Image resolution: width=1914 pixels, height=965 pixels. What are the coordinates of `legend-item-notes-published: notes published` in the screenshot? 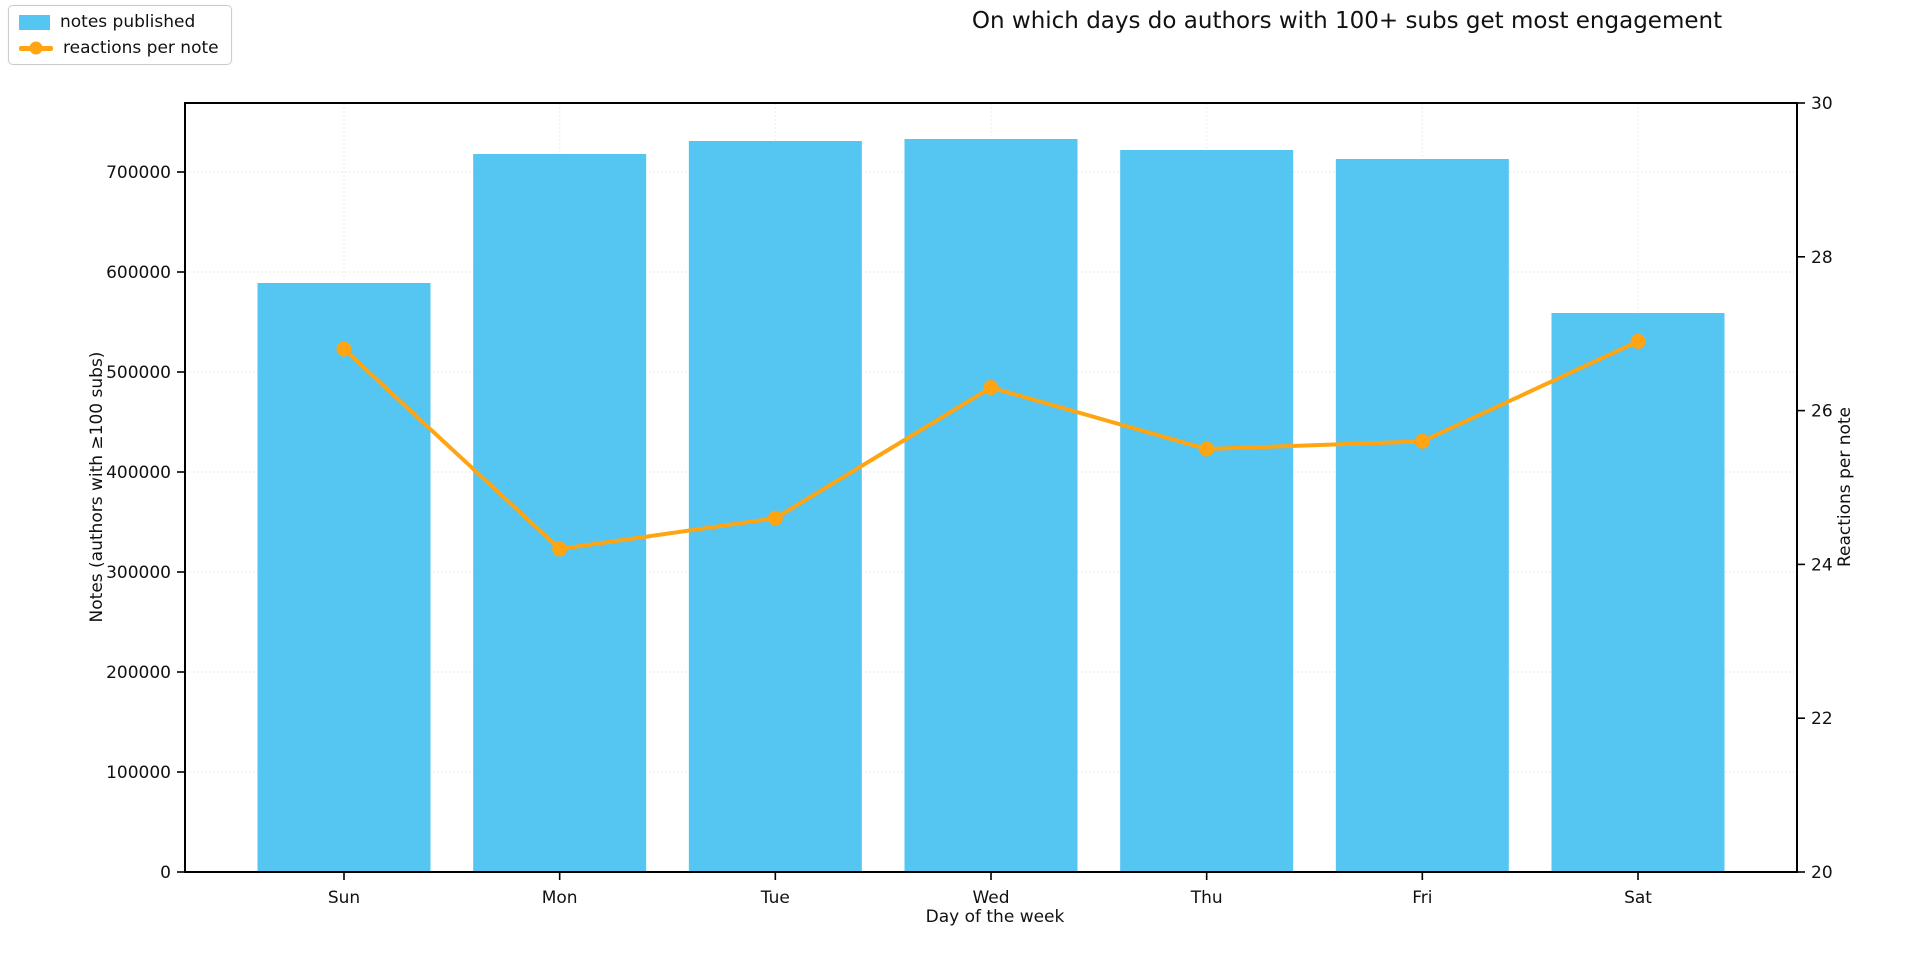 It's located at (119, 22).